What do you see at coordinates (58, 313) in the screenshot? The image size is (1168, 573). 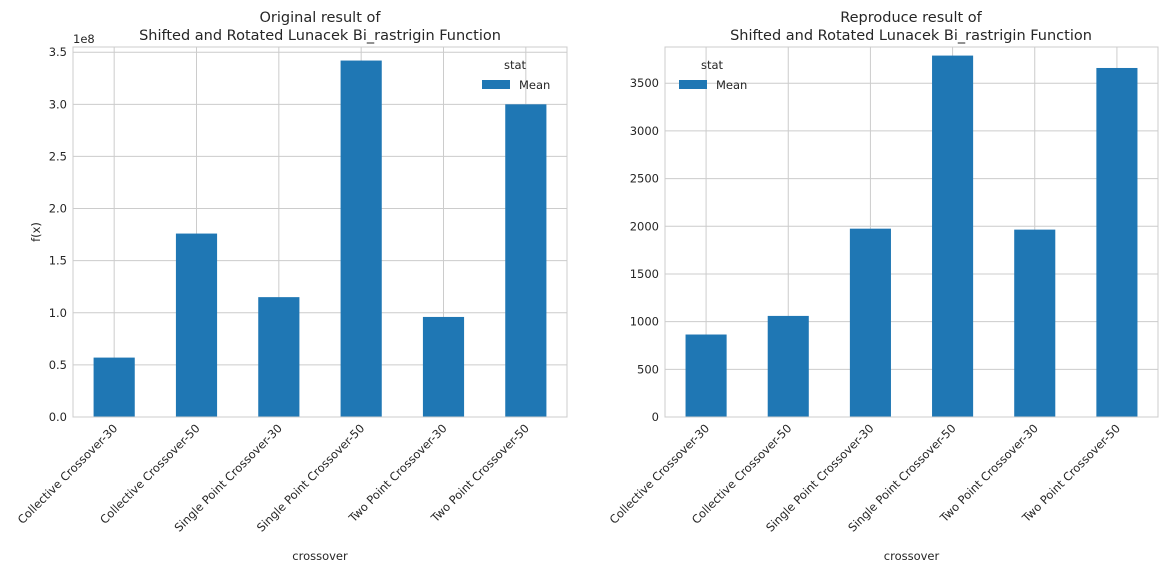 I see `y-tick-label: 1.0` at bounding box center [58, 313].